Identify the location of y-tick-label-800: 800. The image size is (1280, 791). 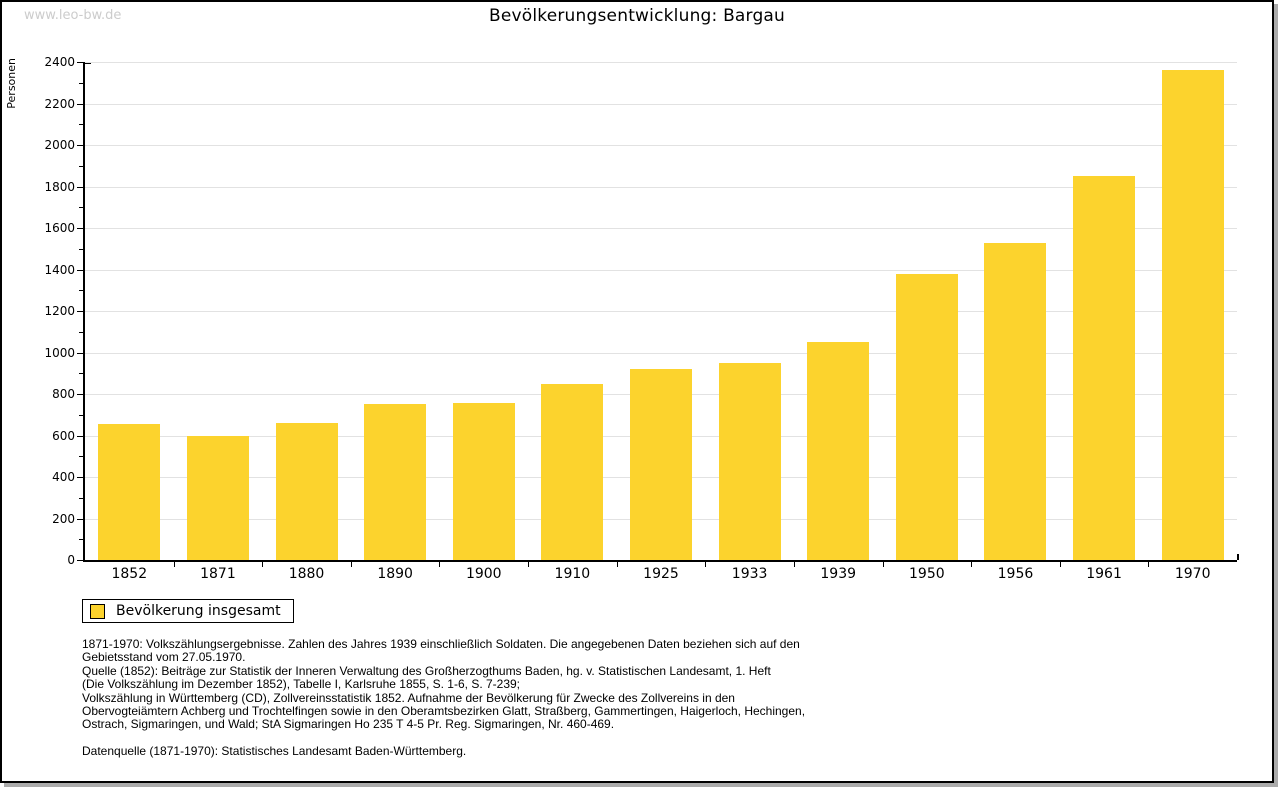
(63, 394).